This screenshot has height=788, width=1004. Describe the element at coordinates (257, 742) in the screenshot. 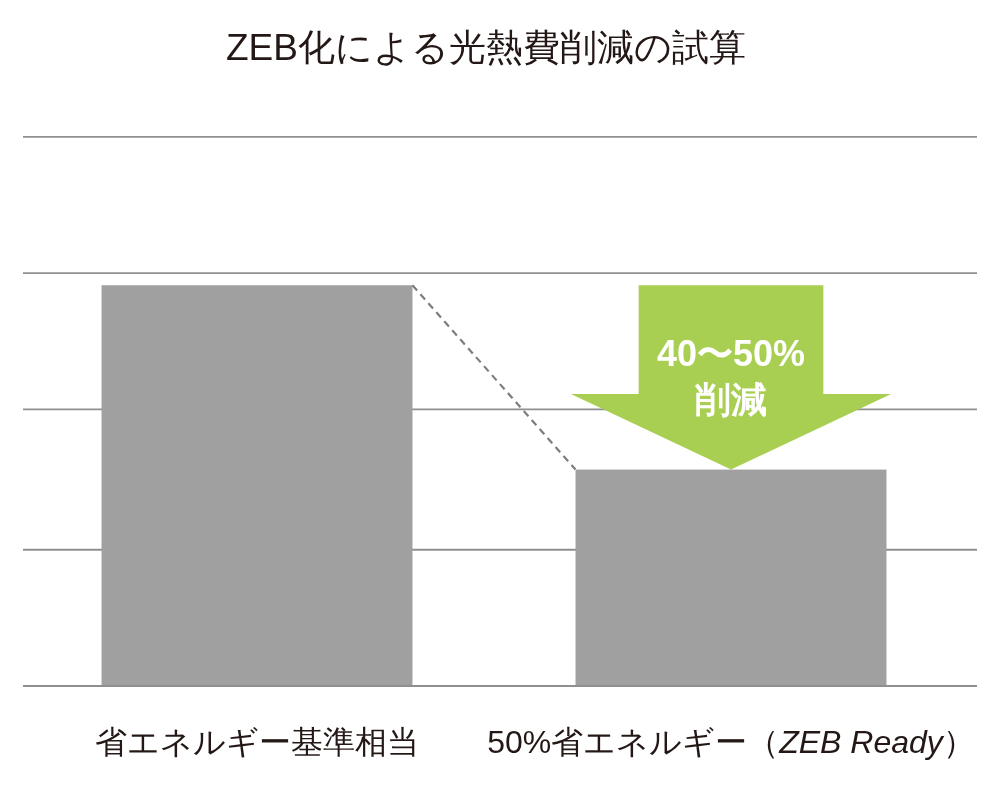

I see `x-tick-label: 省エネルギー基準相当` at that location.